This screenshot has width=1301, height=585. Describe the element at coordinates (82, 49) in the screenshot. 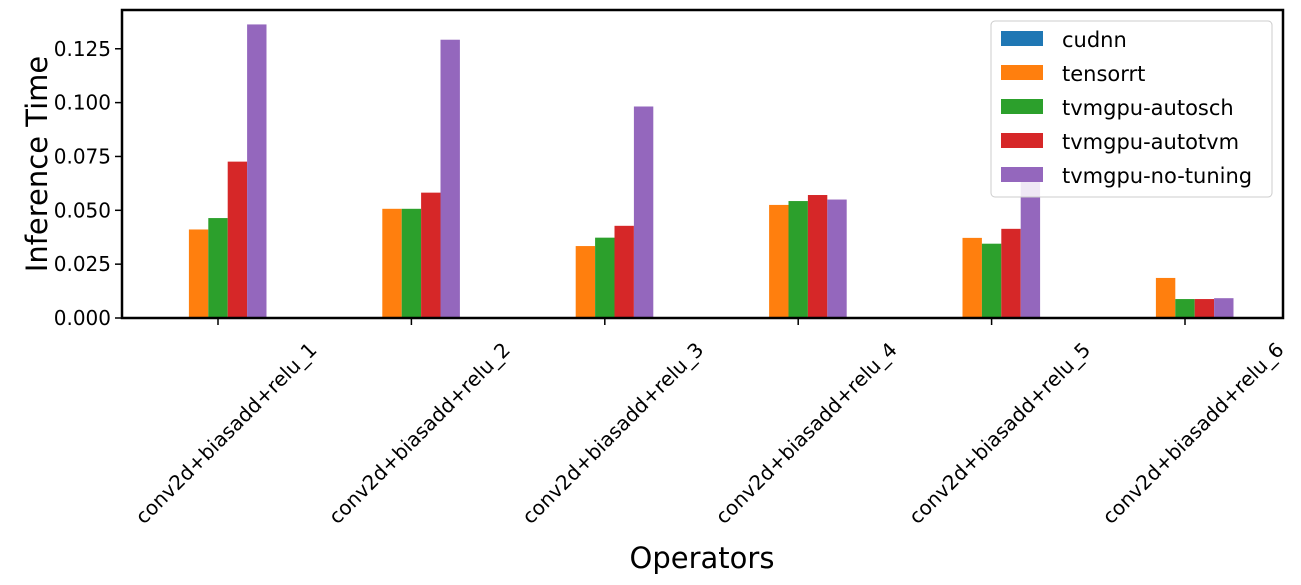

I see `y-tick-label: 0.125` at that location.